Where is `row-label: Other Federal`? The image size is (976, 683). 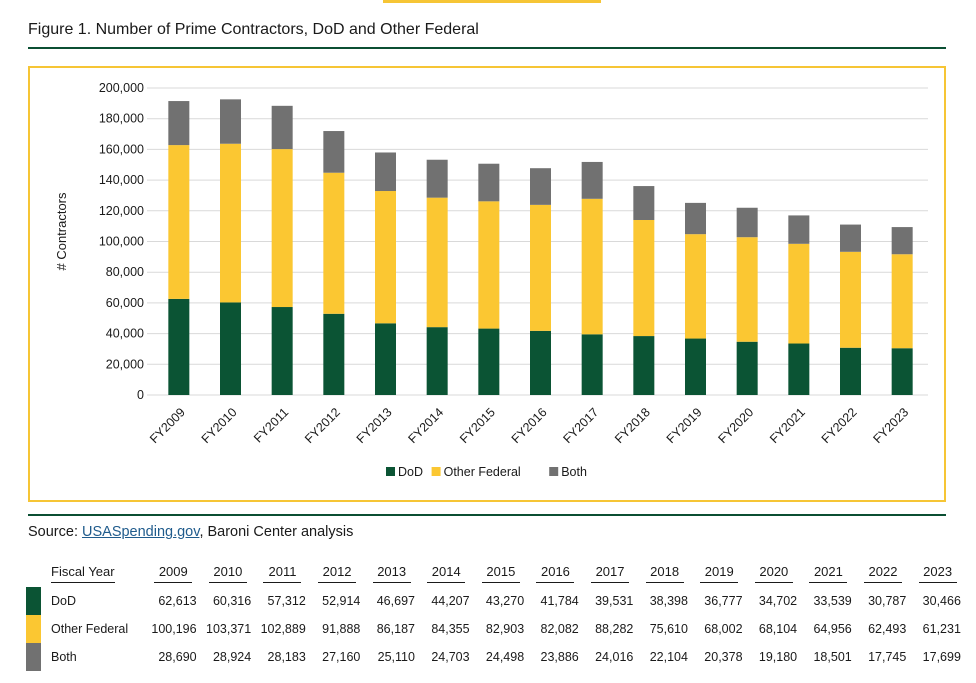 row-label: Other Federal is located at coordinates (86, 629).